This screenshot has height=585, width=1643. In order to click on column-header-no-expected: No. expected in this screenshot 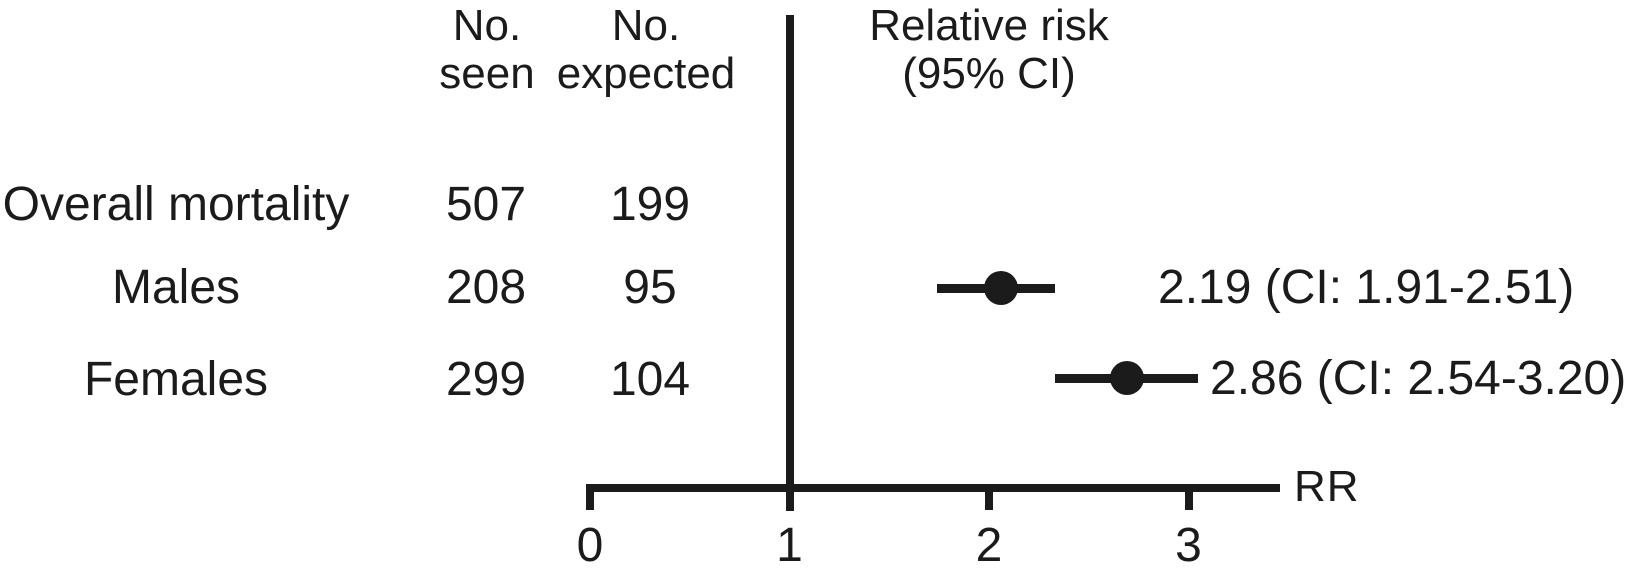, I will do `click(646, 50)`.